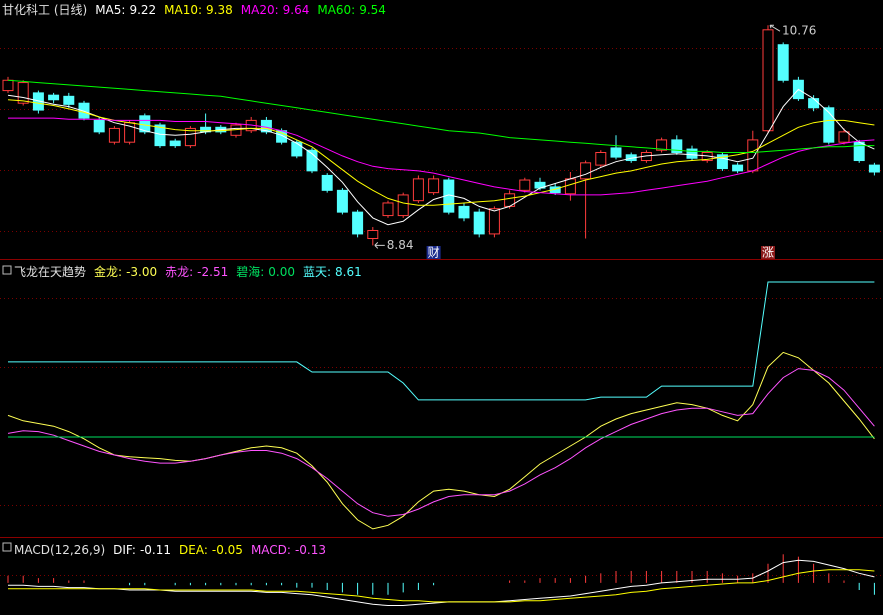 Image resolution: width=883 pixels, height=615 pixels. Describe the element at coordinates (281, 272) in the screenshot. I see `legend-value: 0.00` at that location.